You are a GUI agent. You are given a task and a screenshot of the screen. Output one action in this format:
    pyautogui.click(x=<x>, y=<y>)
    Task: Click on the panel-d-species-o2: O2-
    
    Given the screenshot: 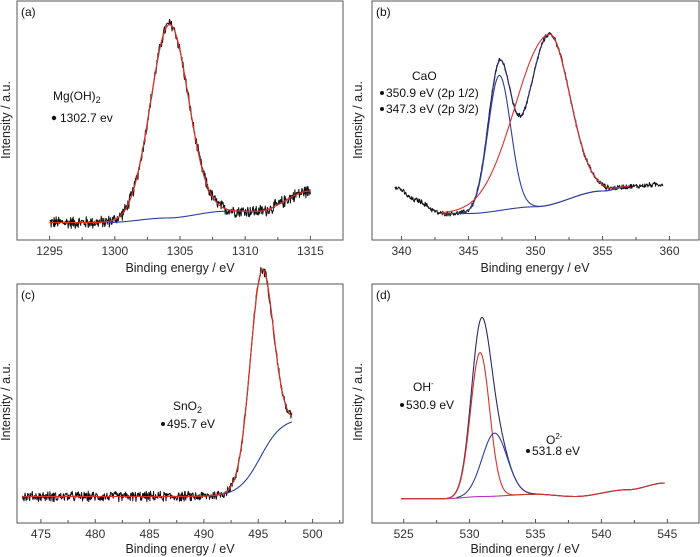 What is the action you would take?
    pyautogui.click(x=554, y=439)
    